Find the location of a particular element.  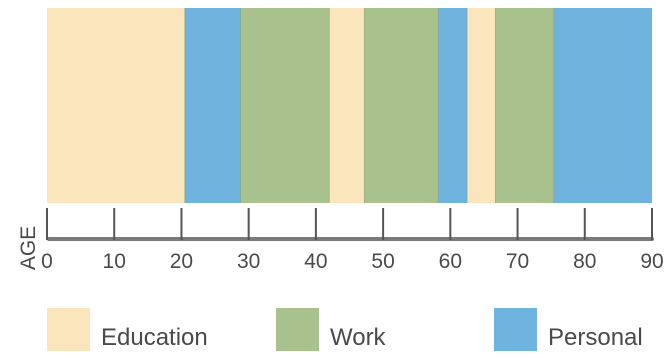

tick-label-30: 30 is located at coordinates (248, 261).